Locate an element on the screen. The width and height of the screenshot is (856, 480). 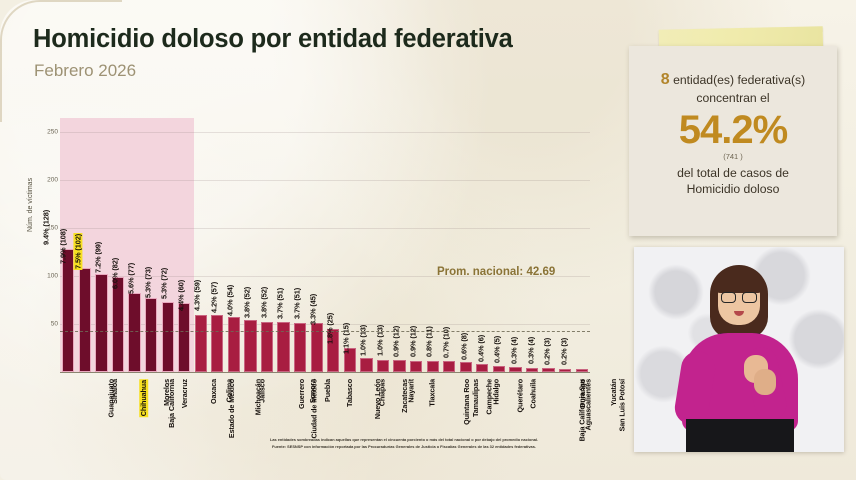
bar-group: 0.9% (12) Tamaulipas is located at coordinates (444, 267).